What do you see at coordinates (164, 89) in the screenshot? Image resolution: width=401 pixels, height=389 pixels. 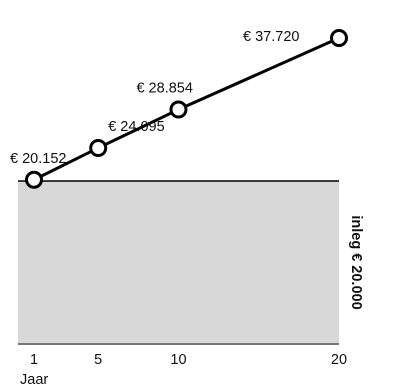 I see `data-label-10: € 28.854` at bounding box center [164, 89].